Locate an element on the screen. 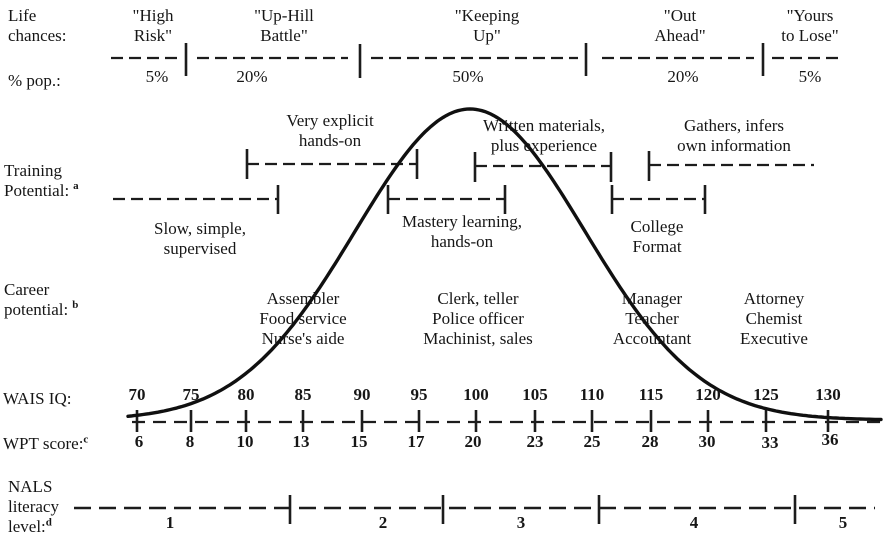 This screenshot has width=885, height=542. label-line: "Out is located at coordinates (680, 15).